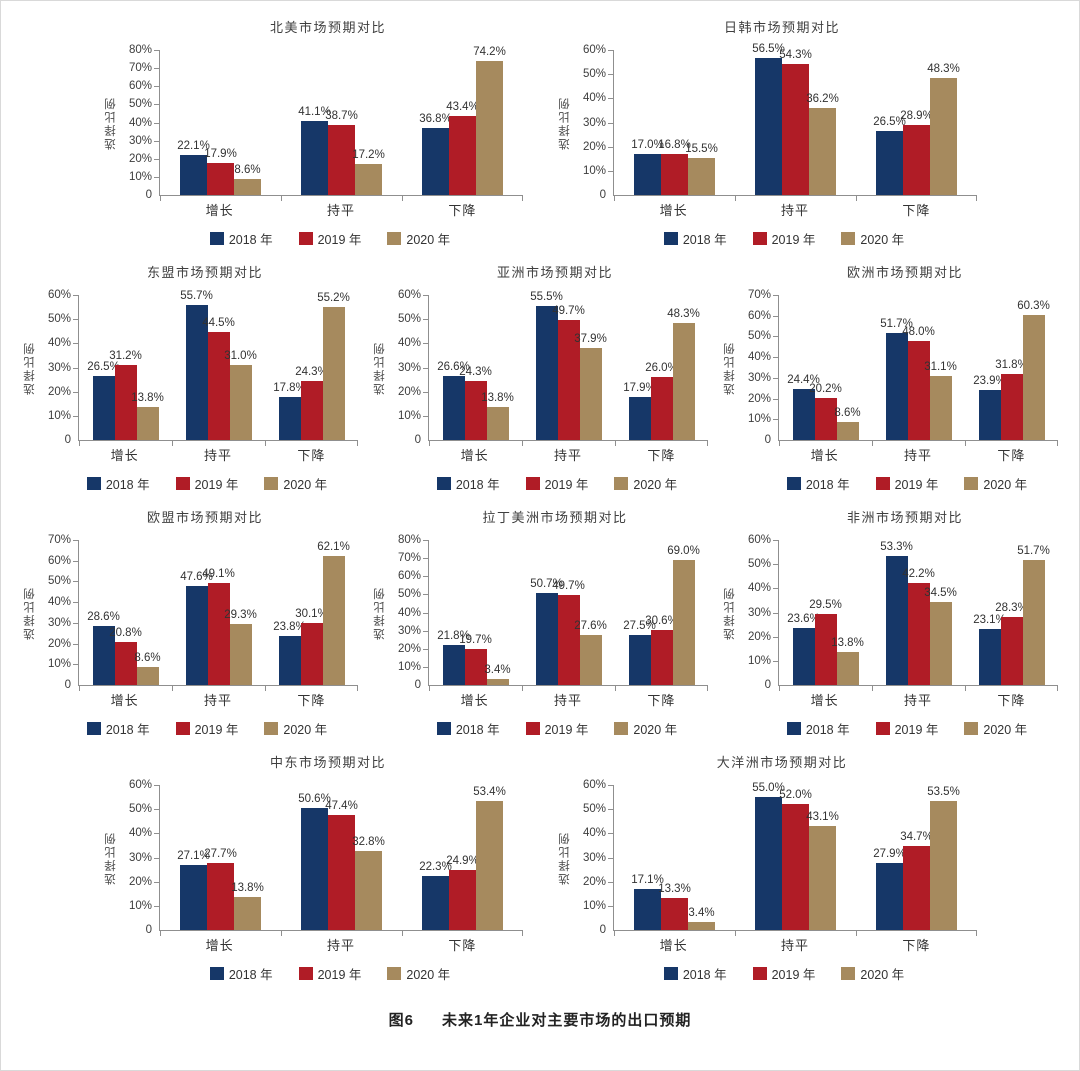 The height and width of the screenshot is (1071, 1080). Describe the element at coordinates (730, 612) in the screenshot. I see `y-axis-title: 选择比例` at that location.